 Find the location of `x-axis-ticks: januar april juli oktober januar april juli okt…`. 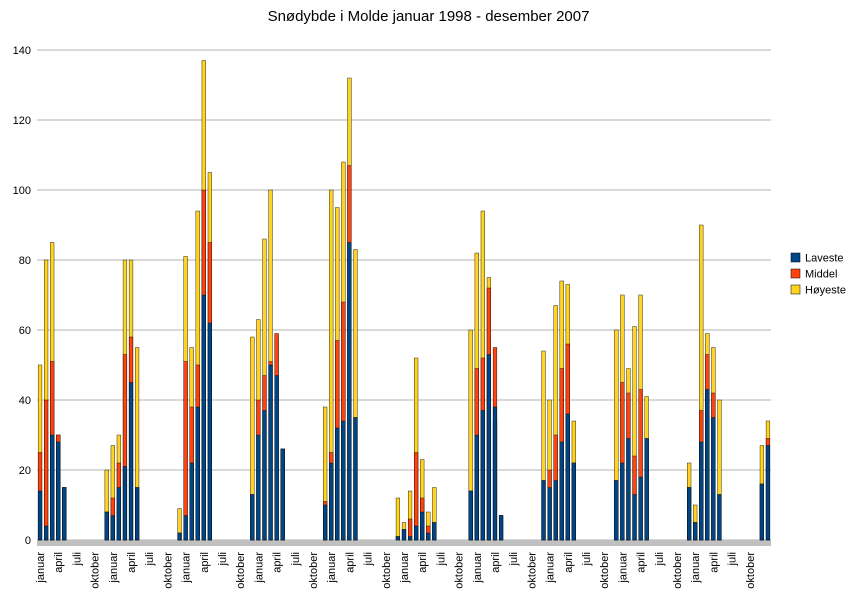

x-axis-ticks: januar april juli oktober januar april juli okt… is located at coordinates (396, 570).